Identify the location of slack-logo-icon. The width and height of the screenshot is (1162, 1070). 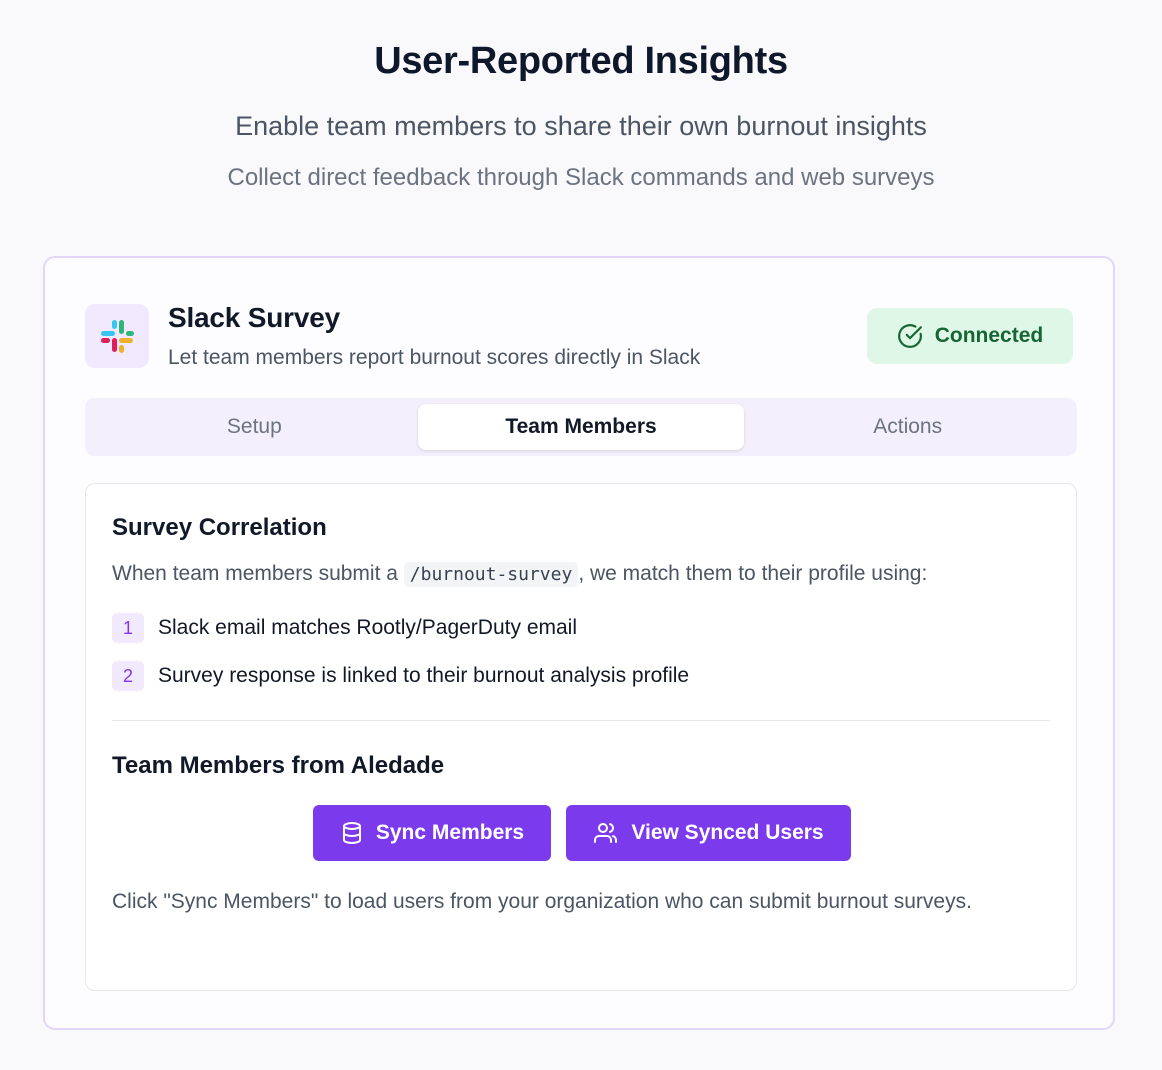
(117, 336).